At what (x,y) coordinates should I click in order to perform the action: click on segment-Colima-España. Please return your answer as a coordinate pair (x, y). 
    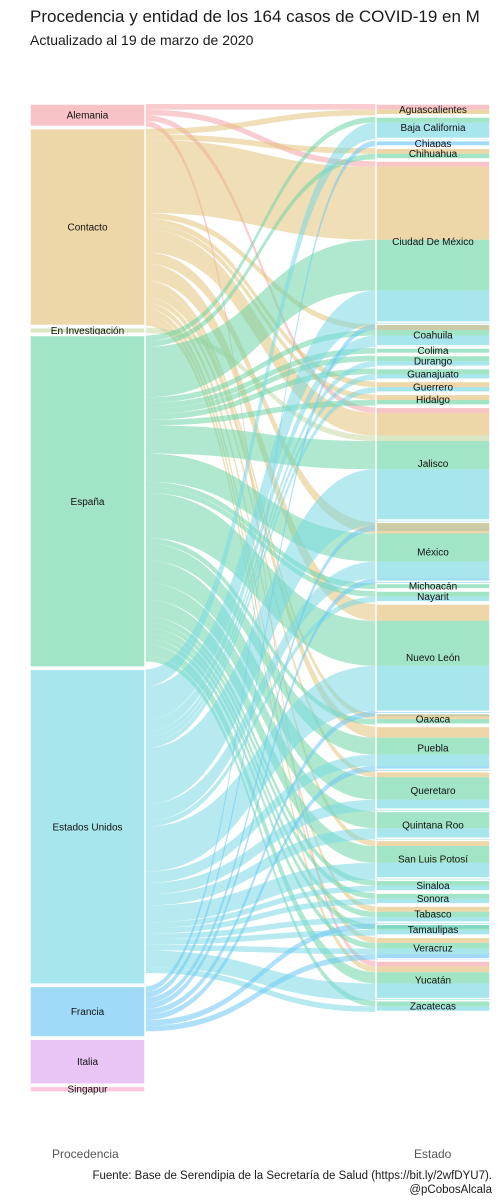
    Looking at the image, I should click on (433, 351).